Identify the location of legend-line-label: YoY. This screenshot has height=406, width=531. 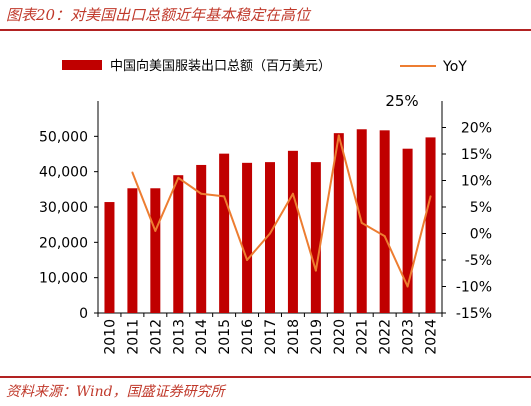
(454, 67).